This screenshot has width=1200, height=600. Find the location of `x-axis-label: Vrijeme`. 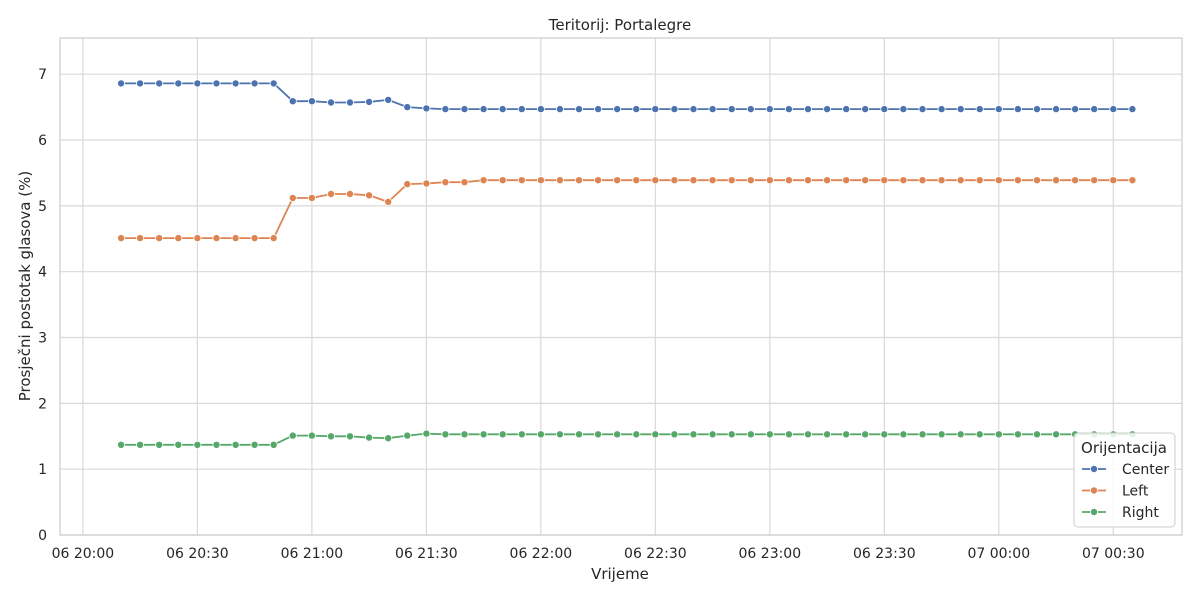

x-axis-label: Vrijeme is located at coordinates (620, 574).